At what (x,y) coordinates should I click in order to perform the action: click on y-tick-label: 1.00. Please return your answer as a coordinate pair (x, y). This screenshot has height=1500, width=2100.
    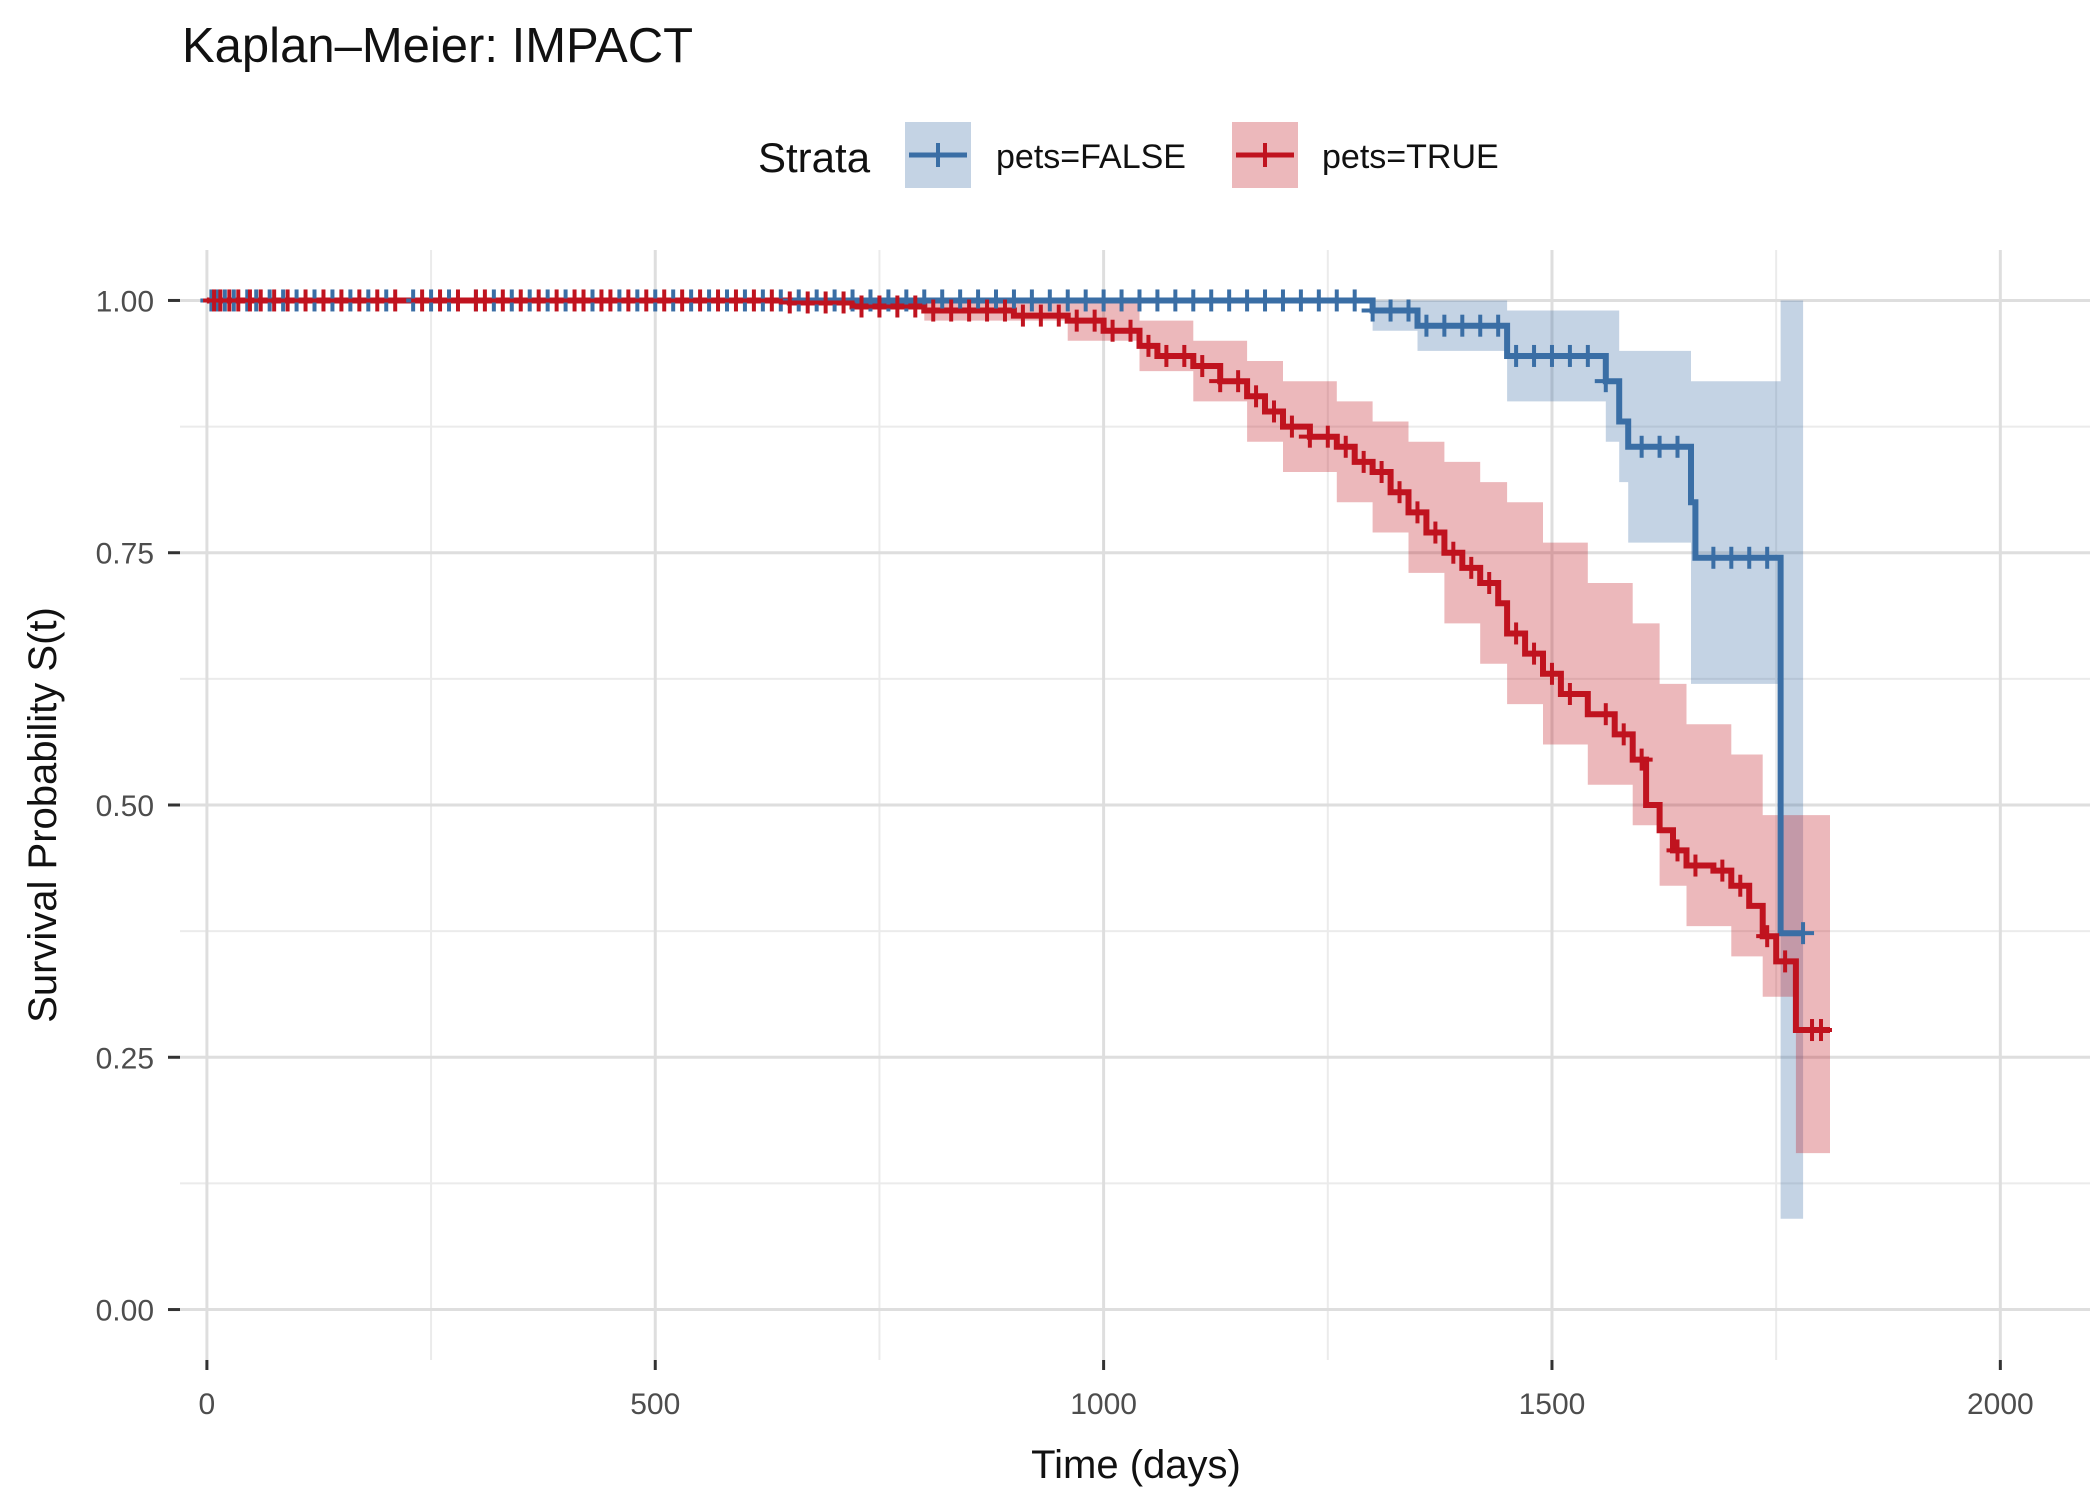
    Looking at the image, I should click on (125, 301).